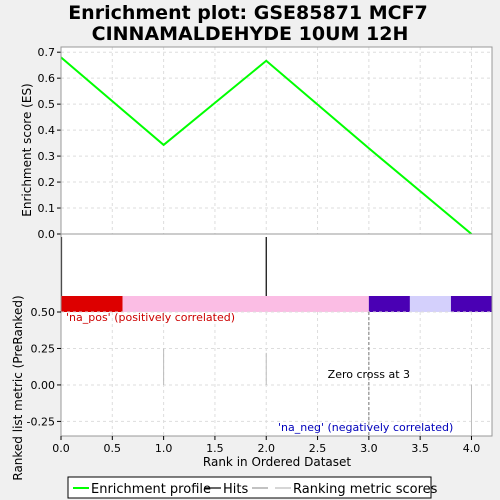 The width and height of the screenshot is (500, 500). I want to click on legend-label-3: Ranking metric scores, so click(365, 489).